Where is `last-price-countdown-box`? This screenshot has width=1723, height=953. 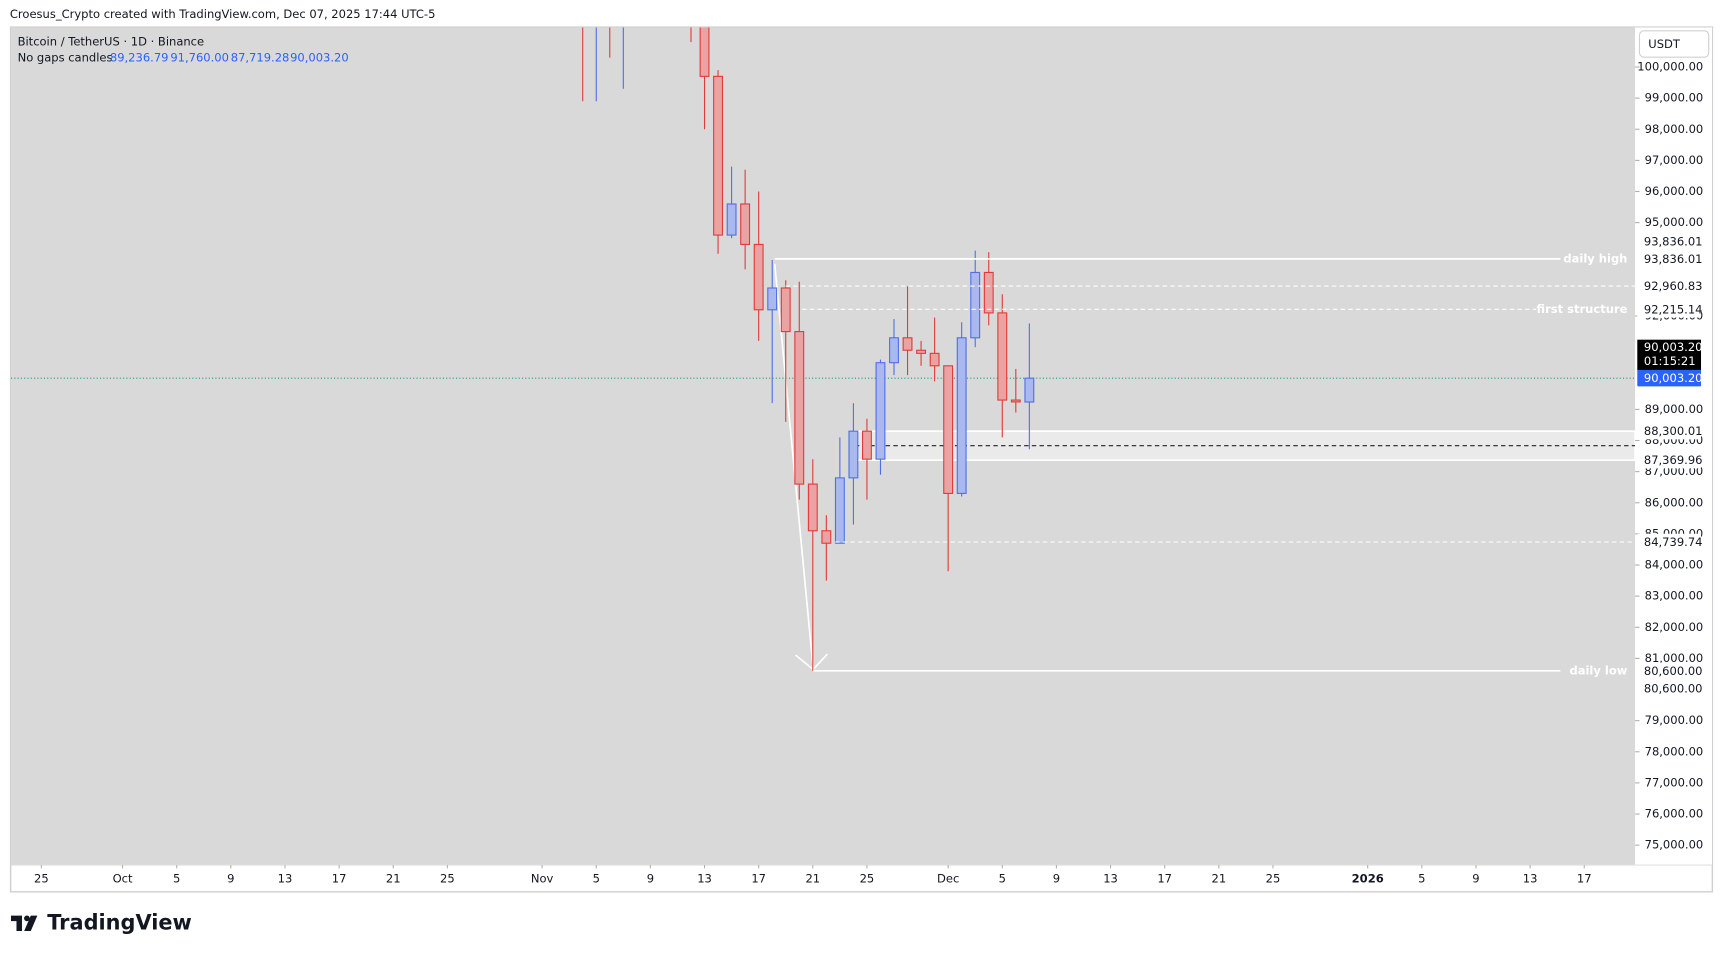 last-price-countdown-box is located at coordinates (1669, 355).